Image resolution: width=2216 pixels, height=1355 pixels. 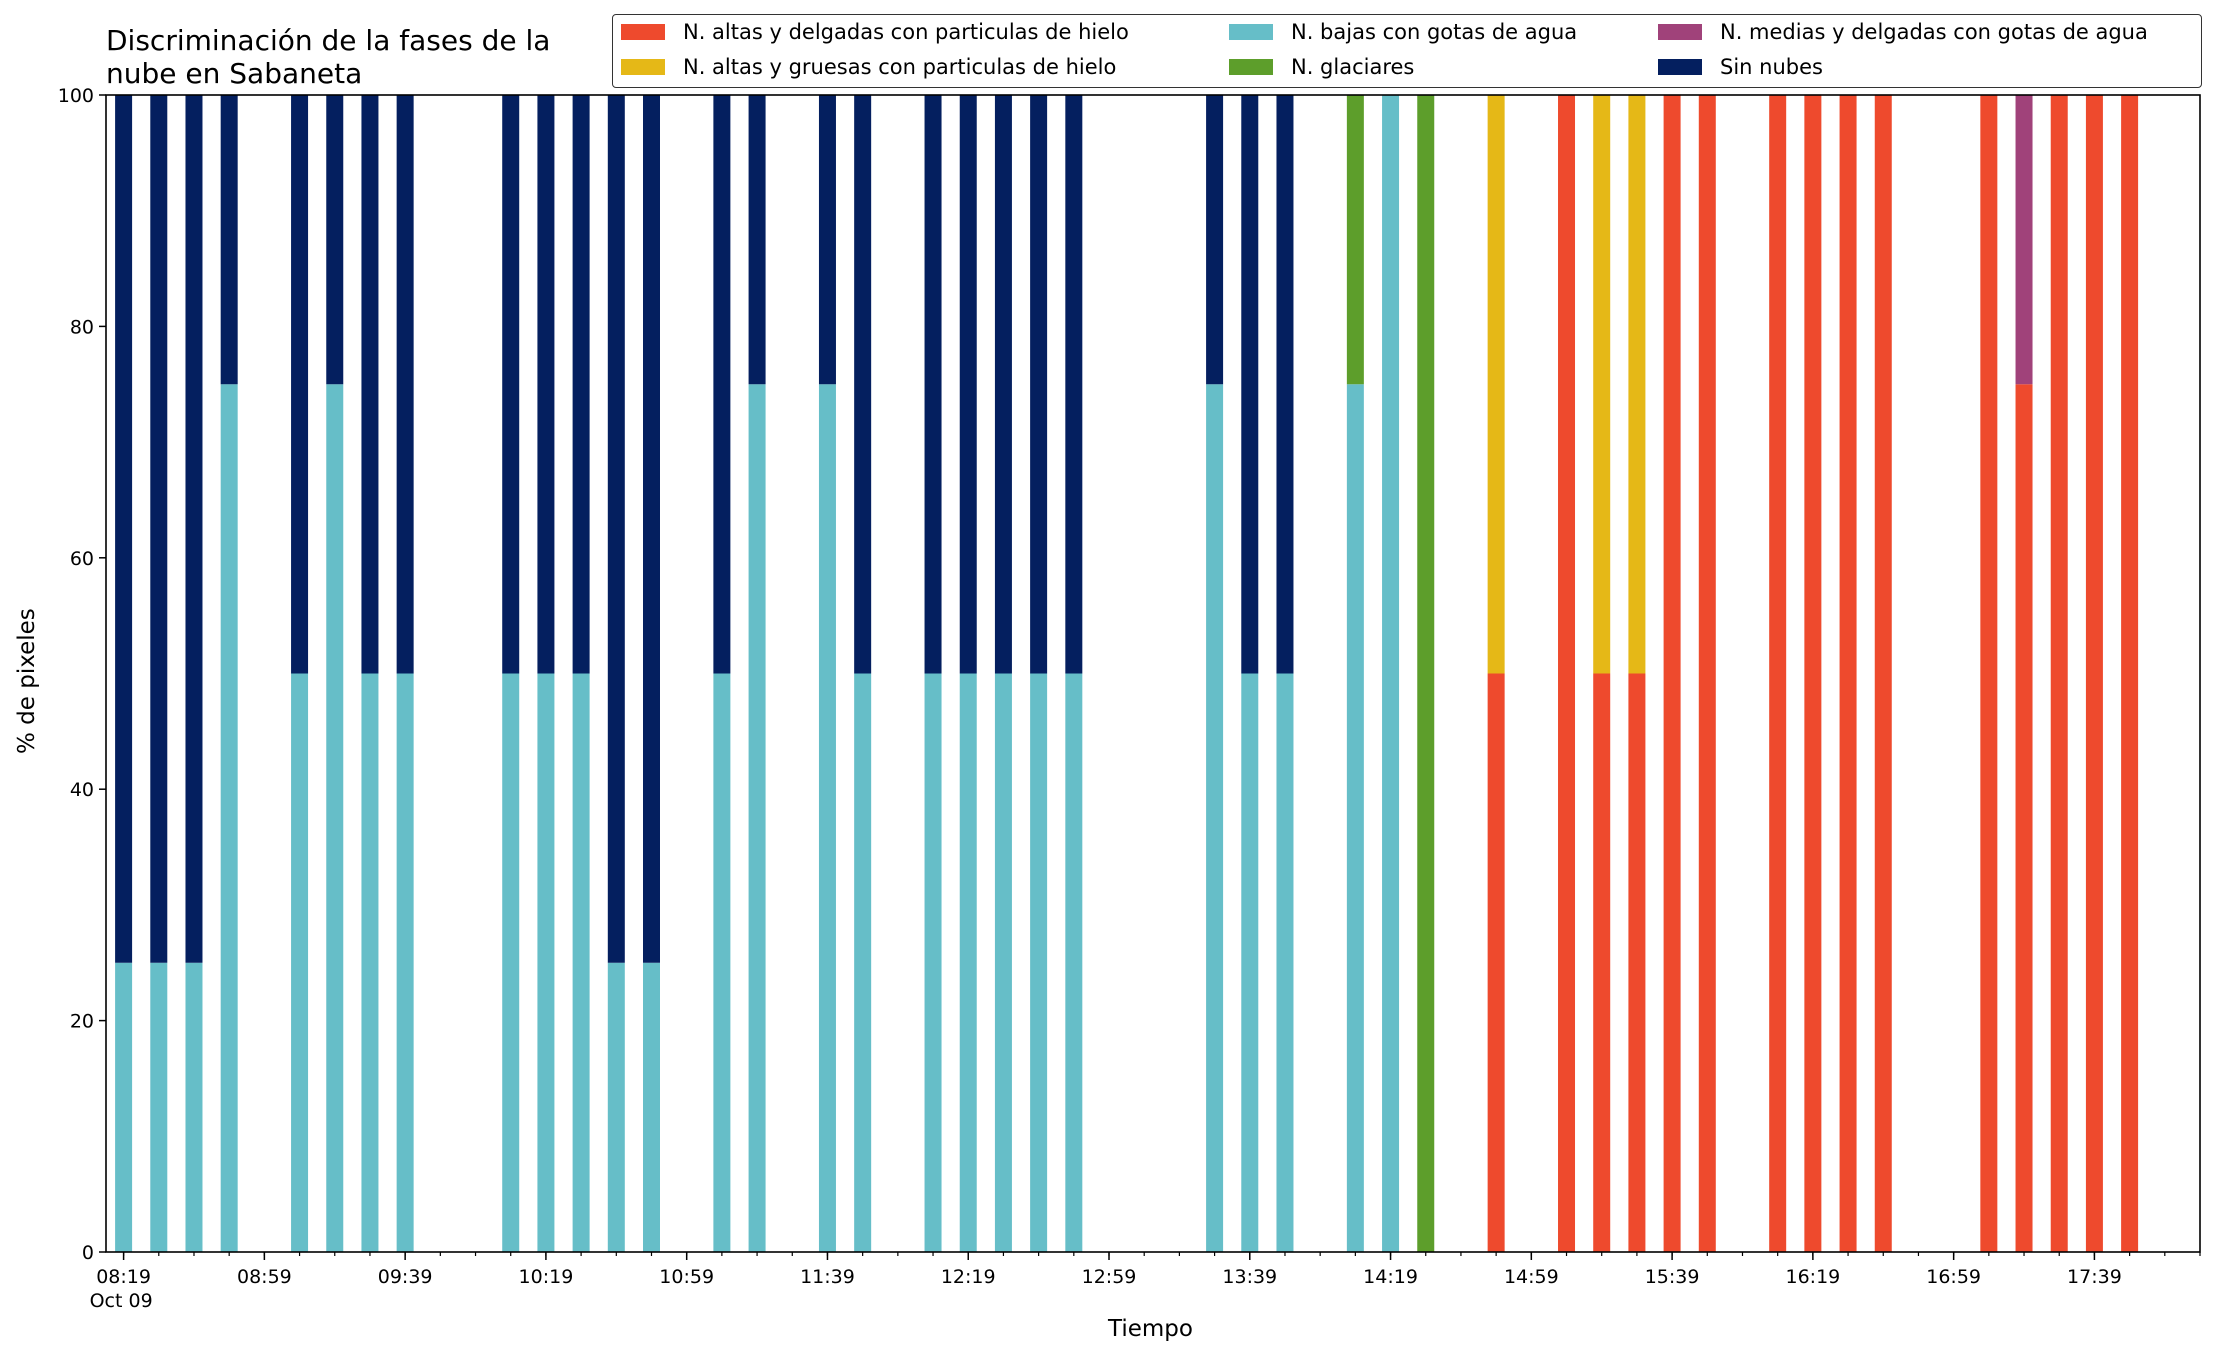 I want to click on x-tick-label: 10:19, so click(x=546, y=1277).